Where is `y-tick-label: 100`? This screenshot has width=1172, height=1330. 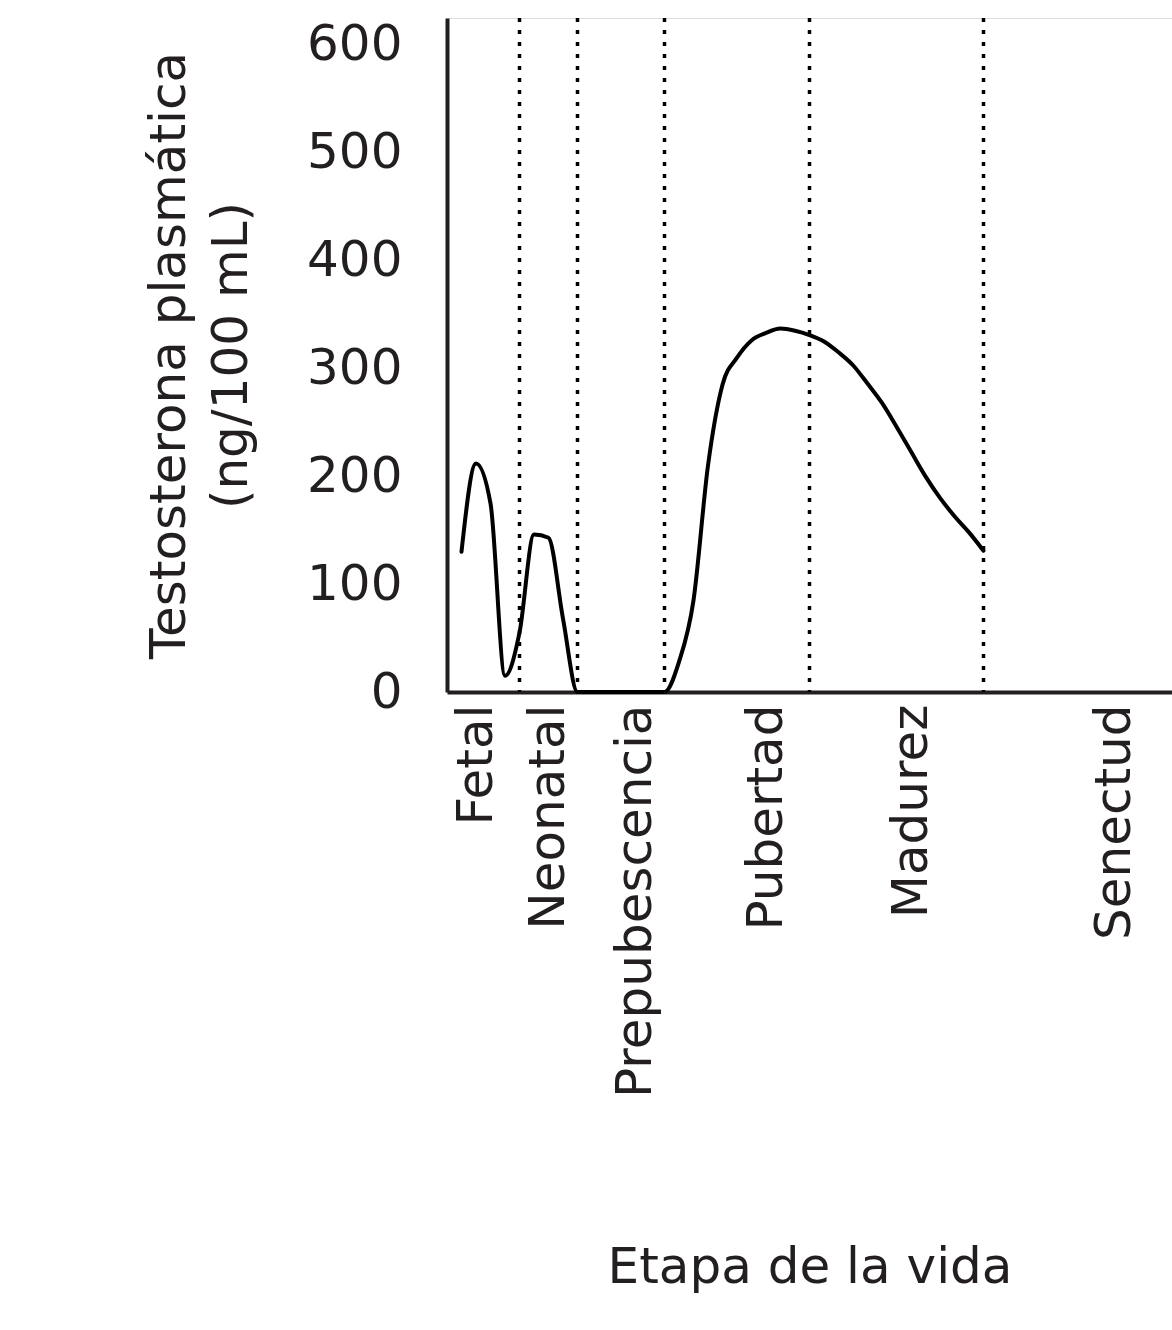
y-tick-label: 100 is located at coordinates (355, 582).